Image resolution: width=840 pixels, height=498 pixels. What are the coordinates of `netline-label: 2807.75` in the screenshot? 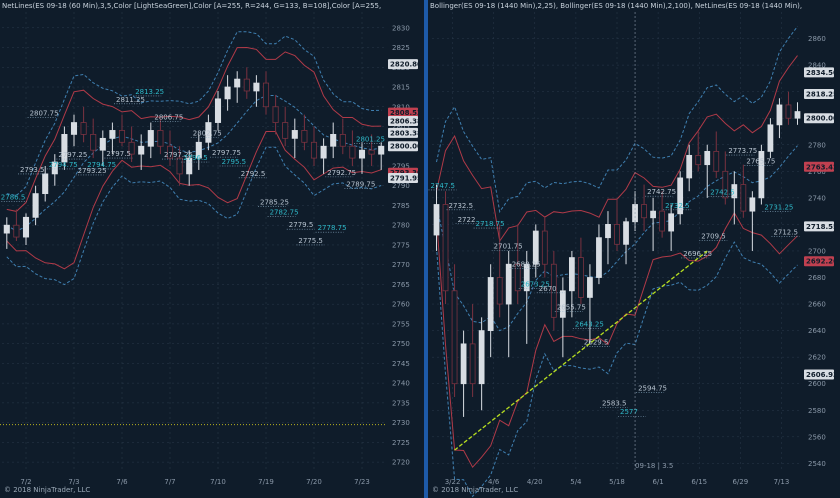 It's located at (44, 114).